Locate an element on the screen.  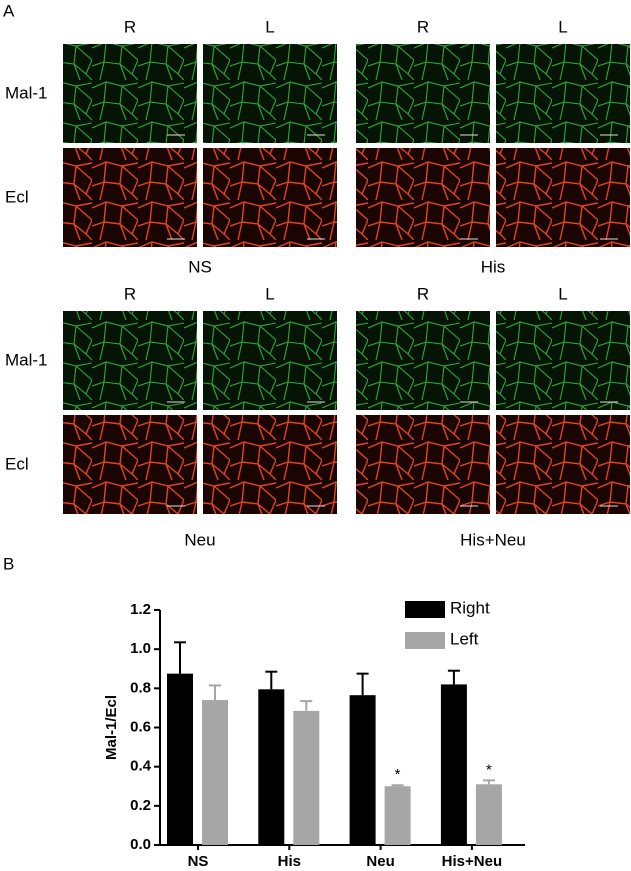
group-label: His is located at coordinates (493, 266).